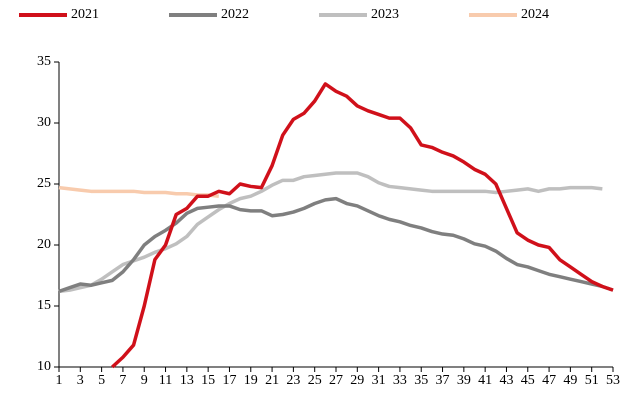 The height and width of the screenshot is (403, 638). What do you see at coordinates (385, 14) in the screenshot?
I see `legend-label: 2023` at bounding box center [385, 14].